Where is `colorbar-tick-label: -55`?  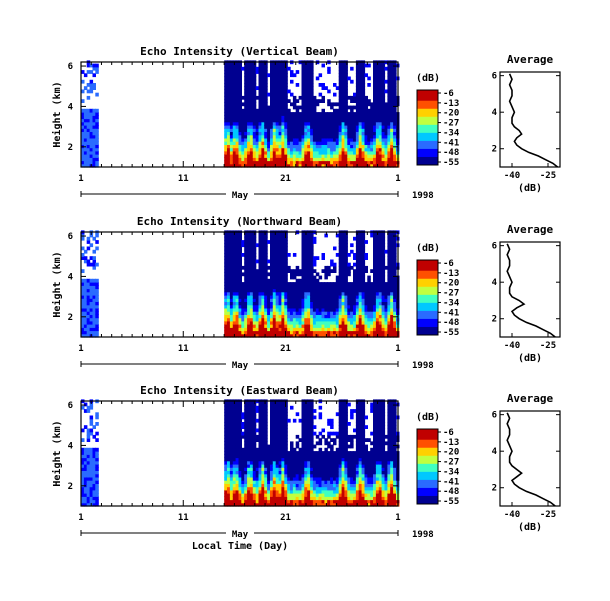 colorbar-tick-label: -55 is located at coordinates (451, 163).